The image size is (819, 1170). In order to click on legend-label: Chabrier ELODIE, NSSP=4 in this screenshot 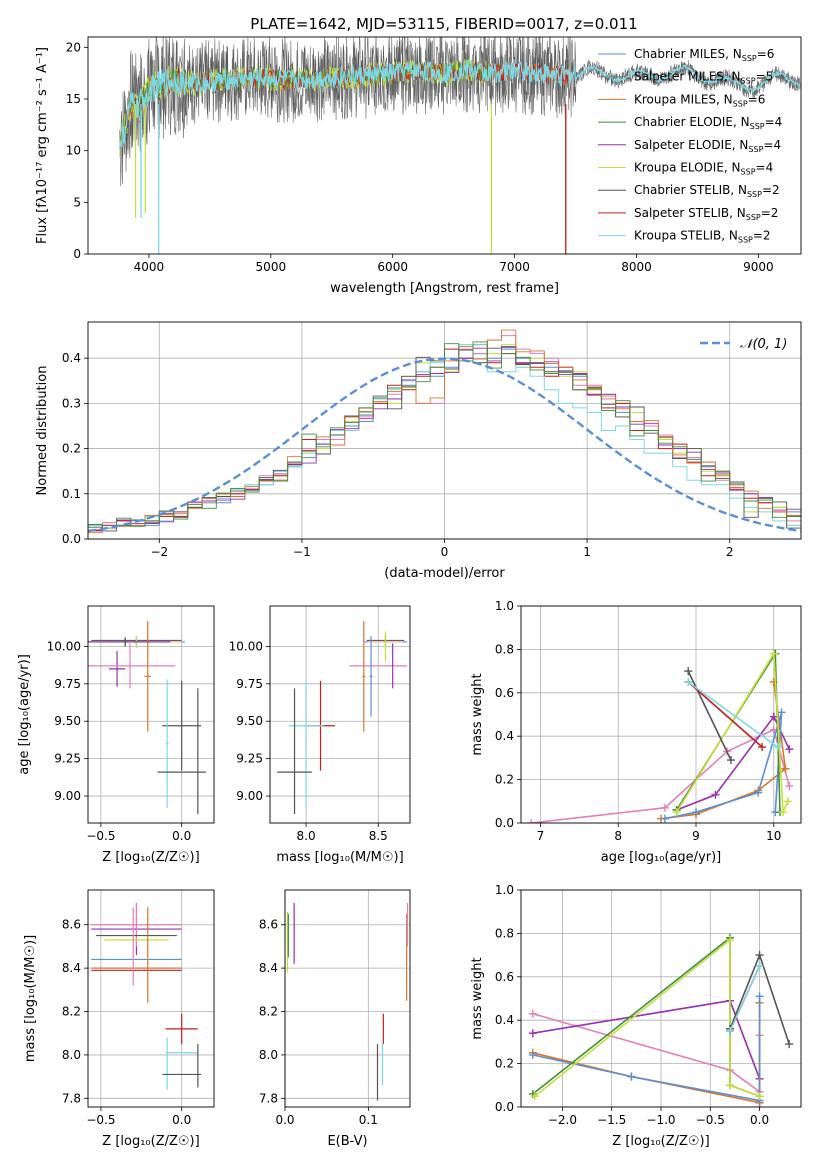, I will do `click(708, 123)`.